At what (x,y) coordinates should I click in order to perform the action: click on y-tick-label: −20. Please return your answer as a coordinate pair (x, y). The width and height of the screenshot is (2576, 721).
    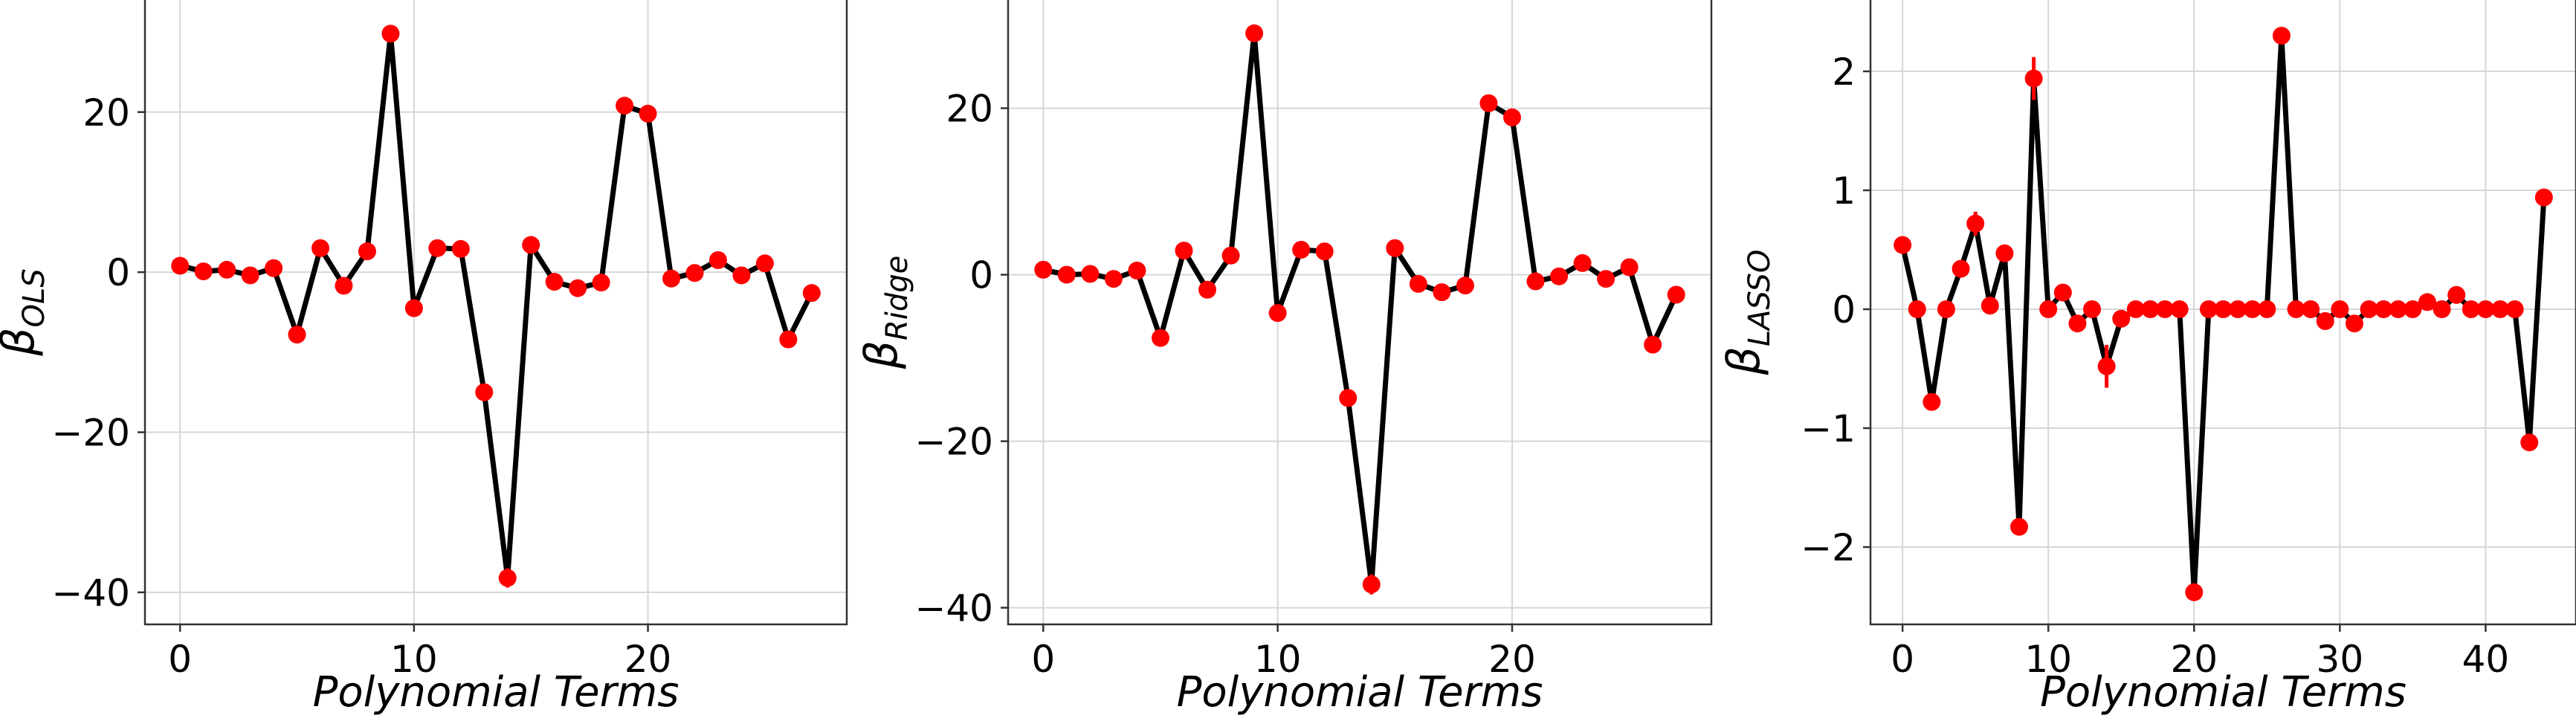
    Looking at the image, I should click on (90, 433).